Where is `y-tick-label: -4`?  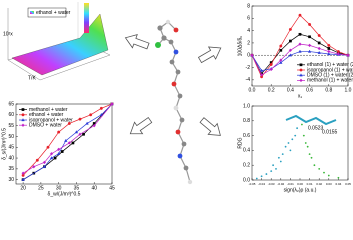 y-tick-label: -4 is located at coordinates (248, 80).